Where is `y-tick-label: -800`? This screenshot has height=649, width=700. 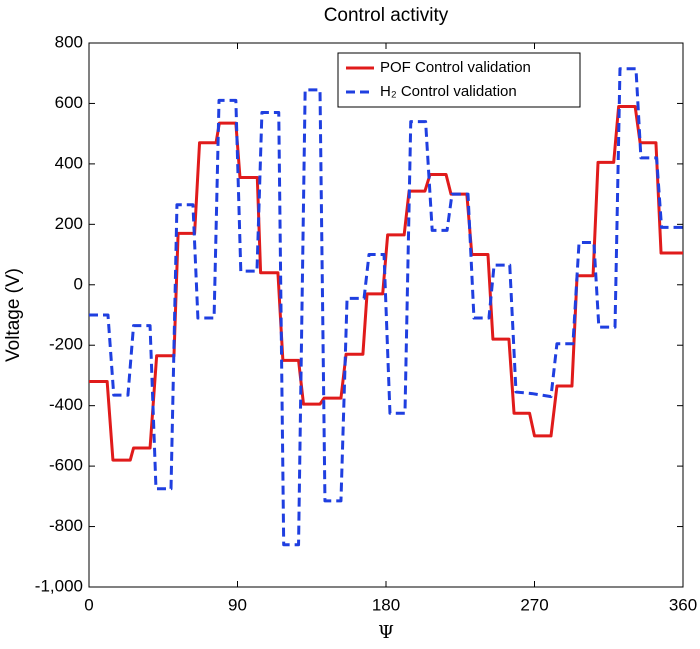
y-tick-label: -800 is located at coordinates (66, 525).